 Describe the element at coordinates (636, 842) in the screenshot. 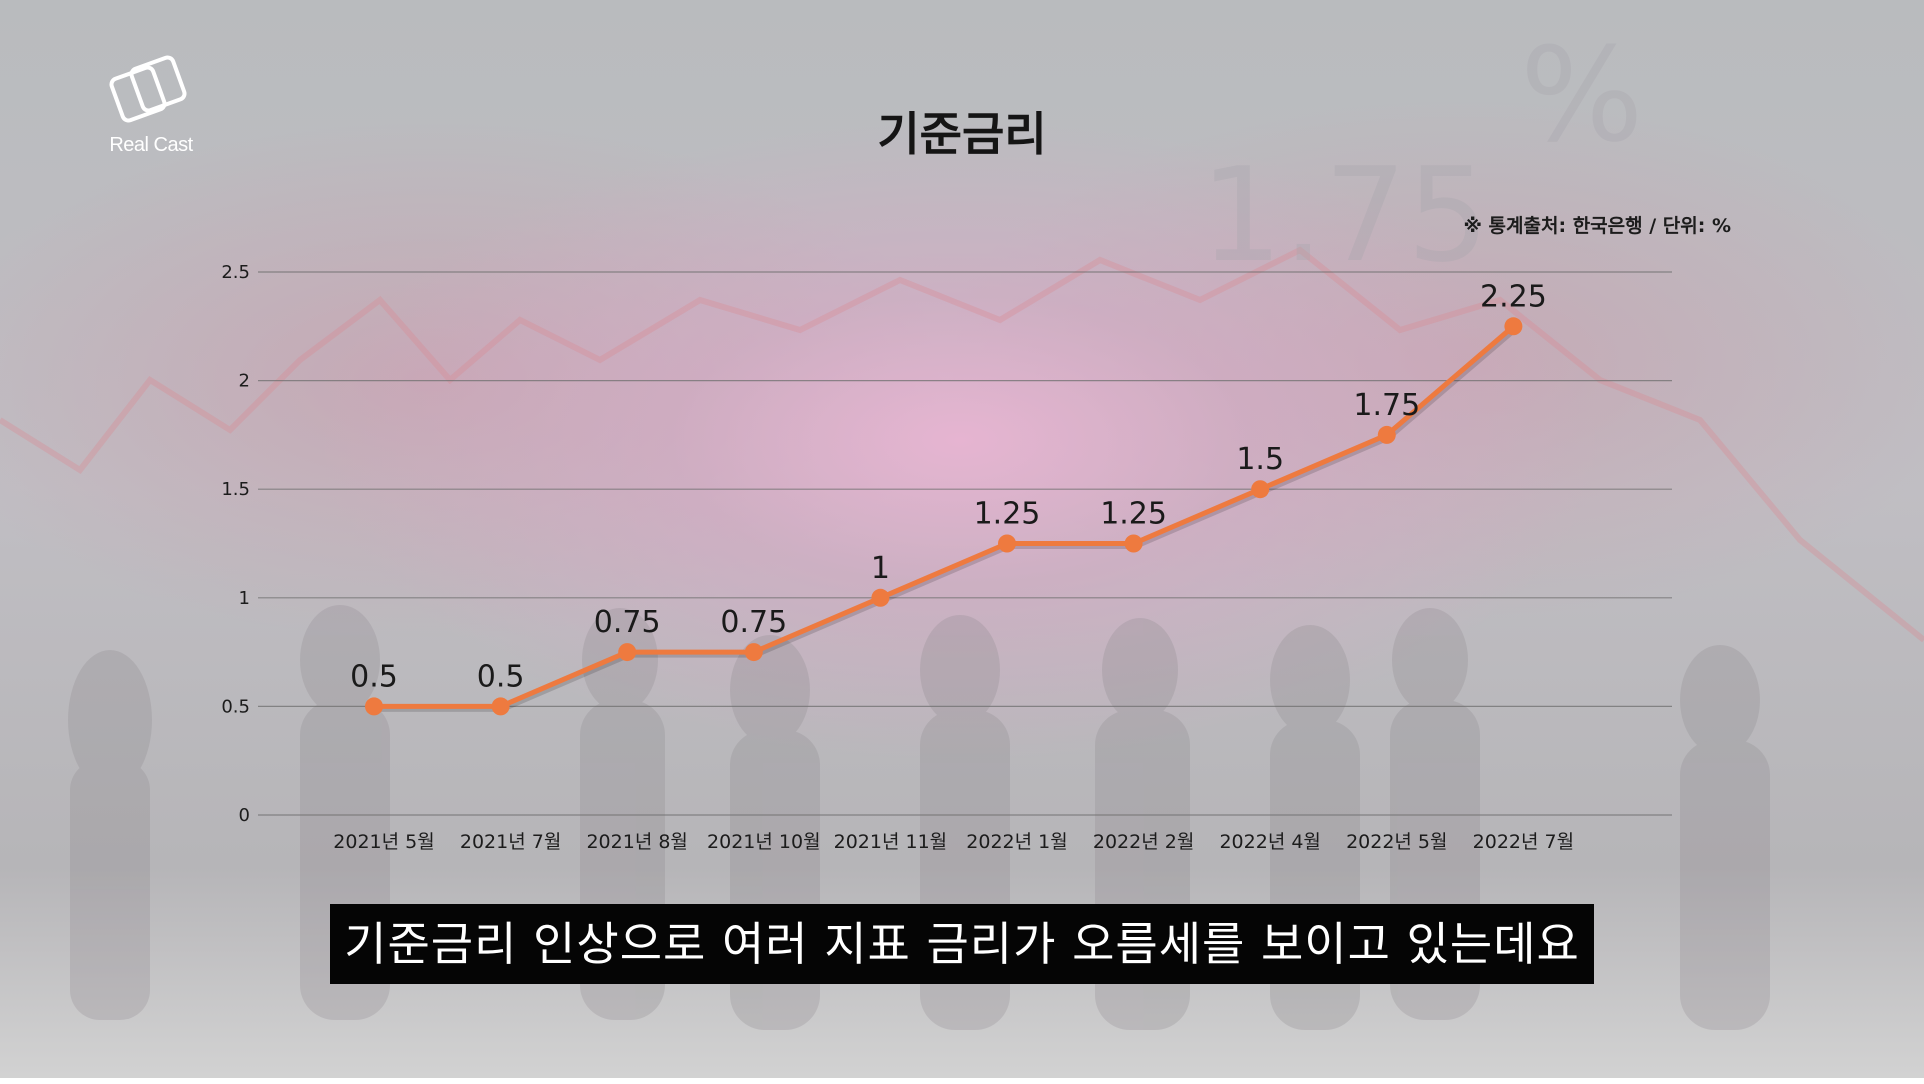

I see `x-tick-label: 2021년 8월` at that location.